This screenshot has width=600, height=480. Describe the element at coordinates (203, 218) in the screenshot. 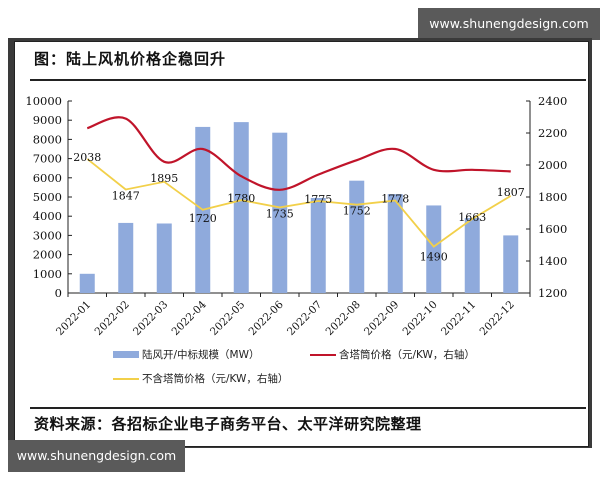

I see `data-label: 1720` at that location.